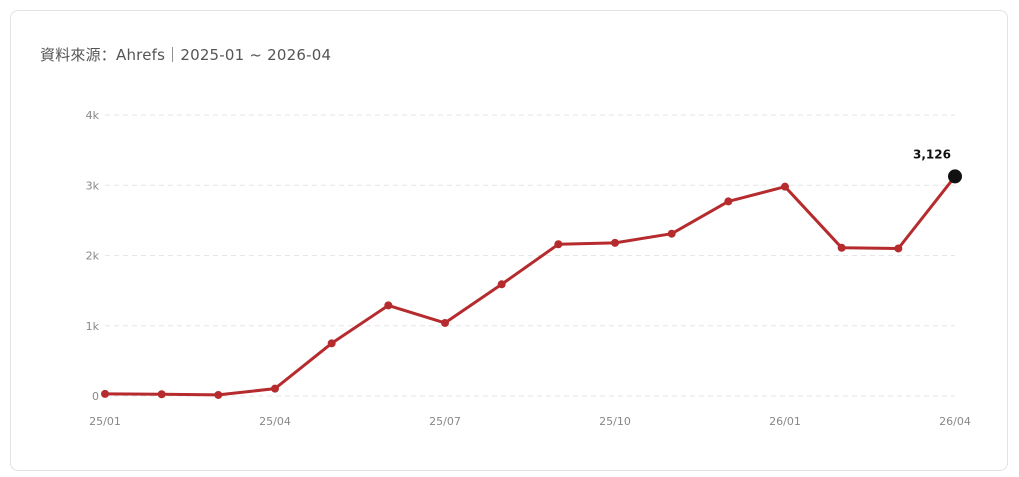 The image size is (1019, 477). I want to click on y-tick-label: 0, so click(95, 396).